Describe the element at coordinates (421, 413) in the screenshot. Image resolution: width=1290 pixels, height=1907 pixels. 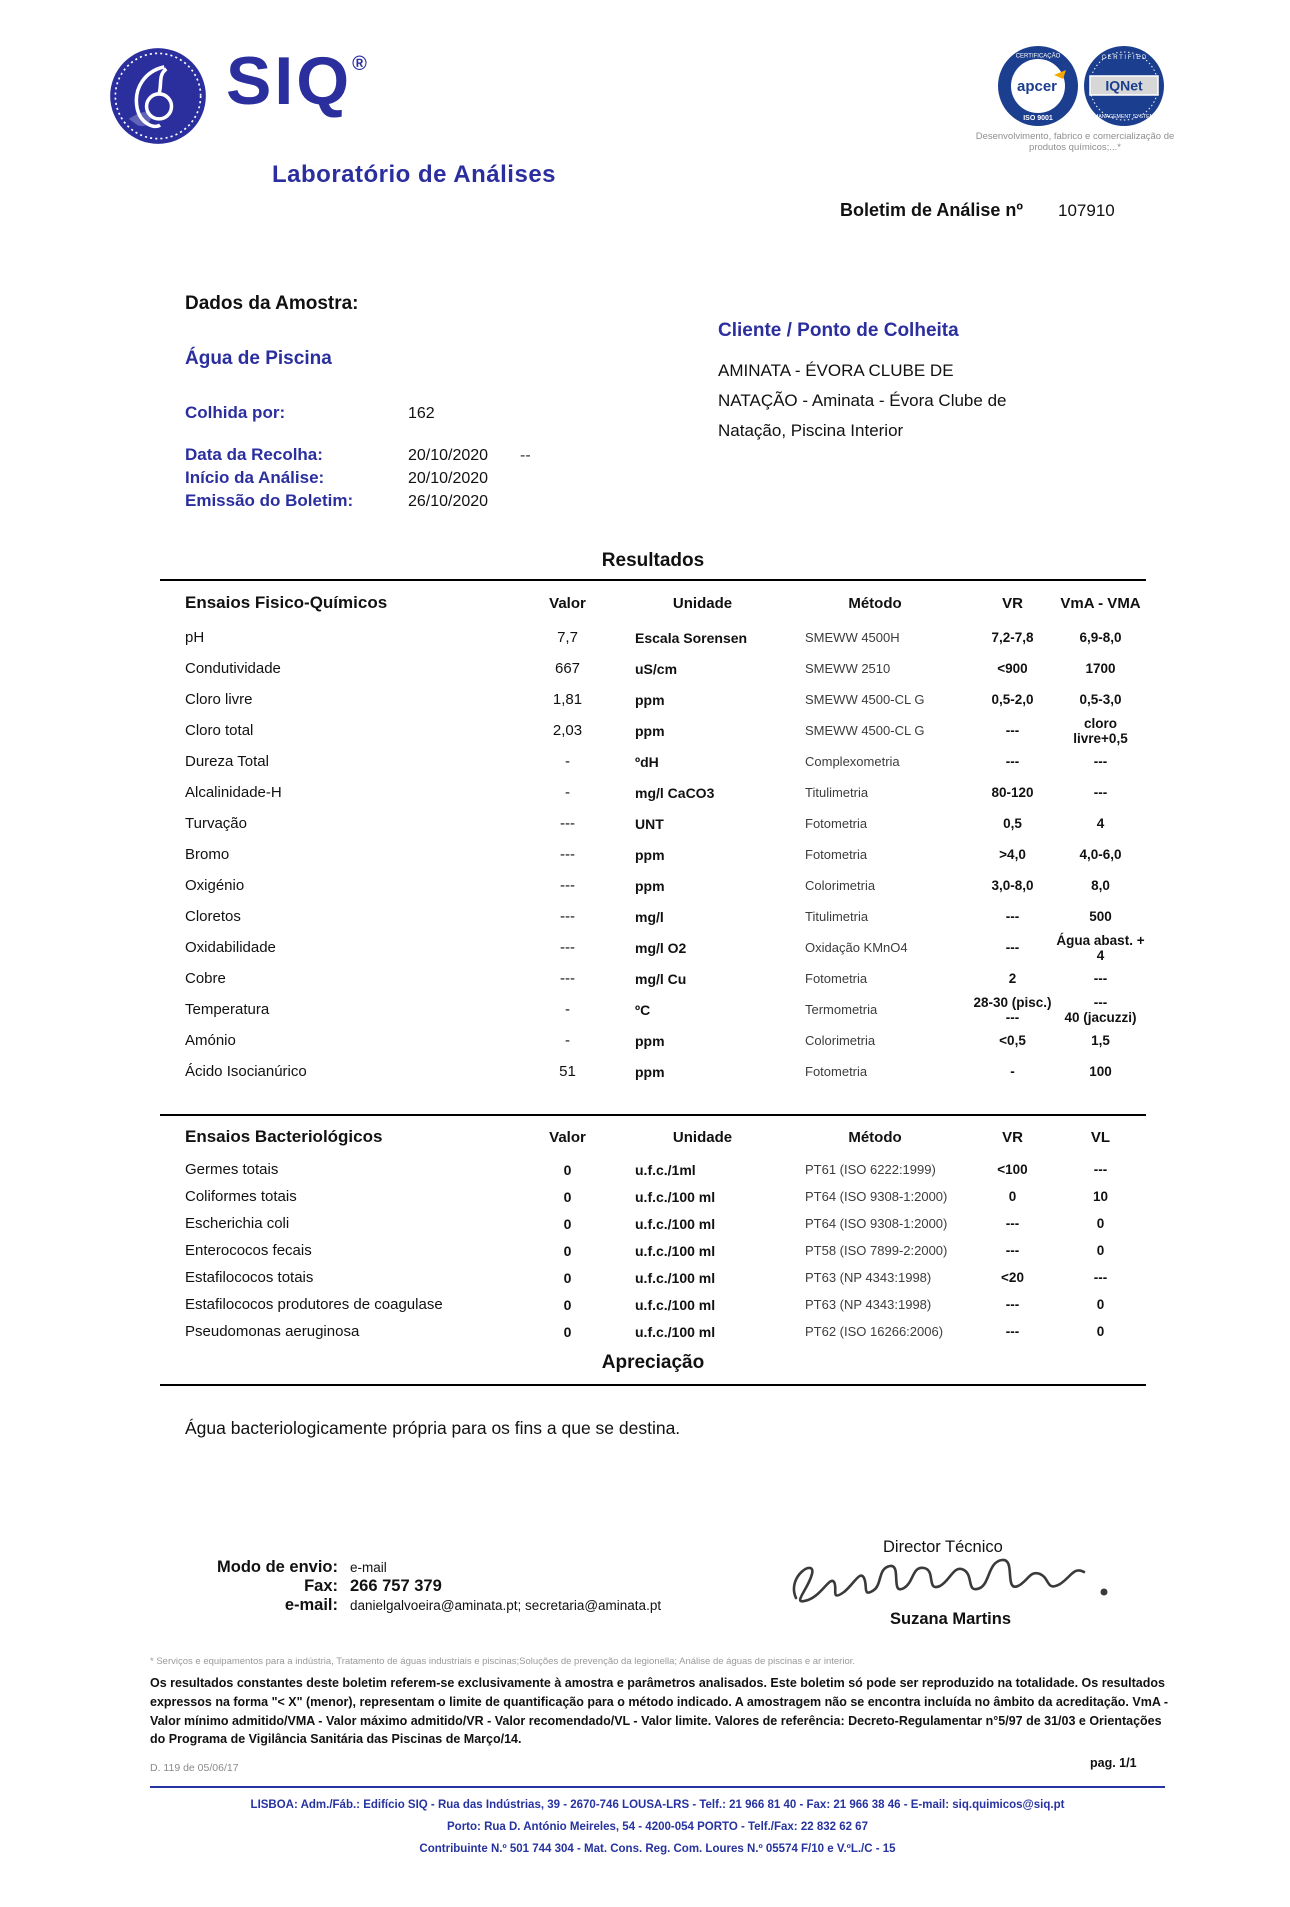
I see `sample-field-value: 162` at that location.